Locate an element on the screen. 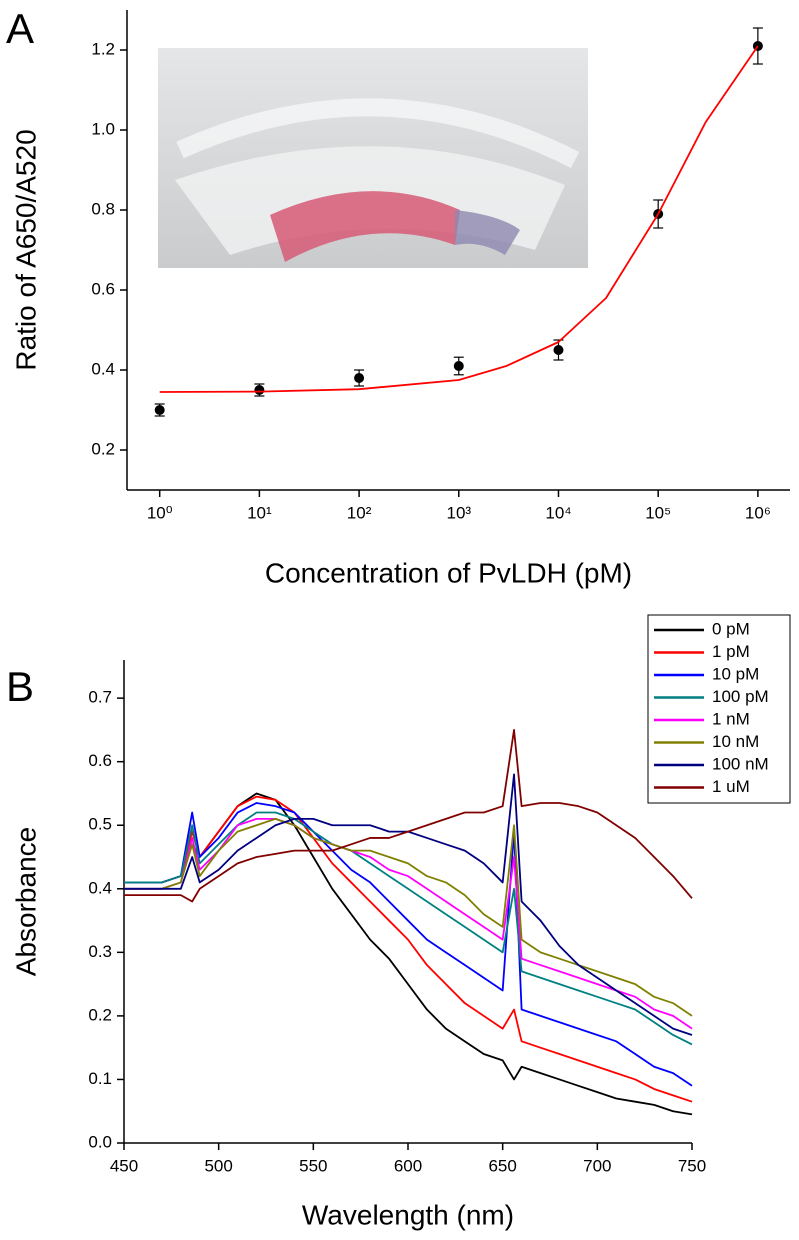  x-tick-label: 750 is located at coordinates (692, 1165).